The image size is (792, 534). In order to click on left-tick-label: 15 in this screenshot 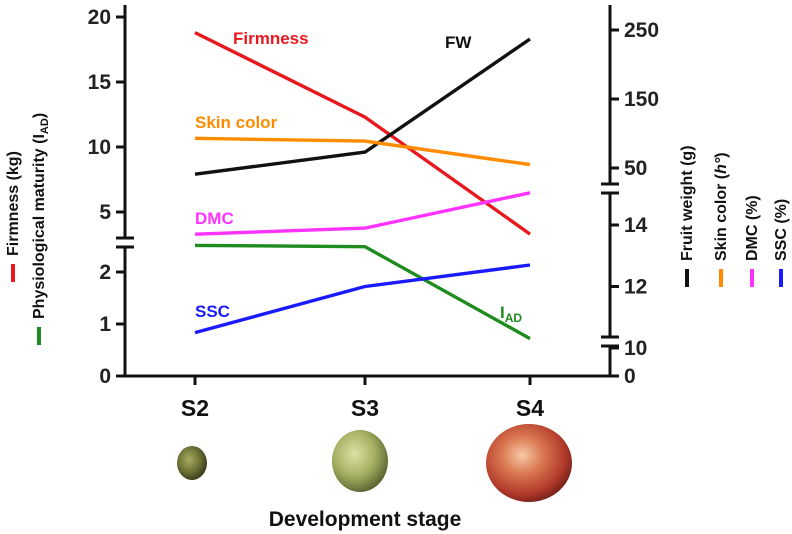, I will do `click(100, 82)`.